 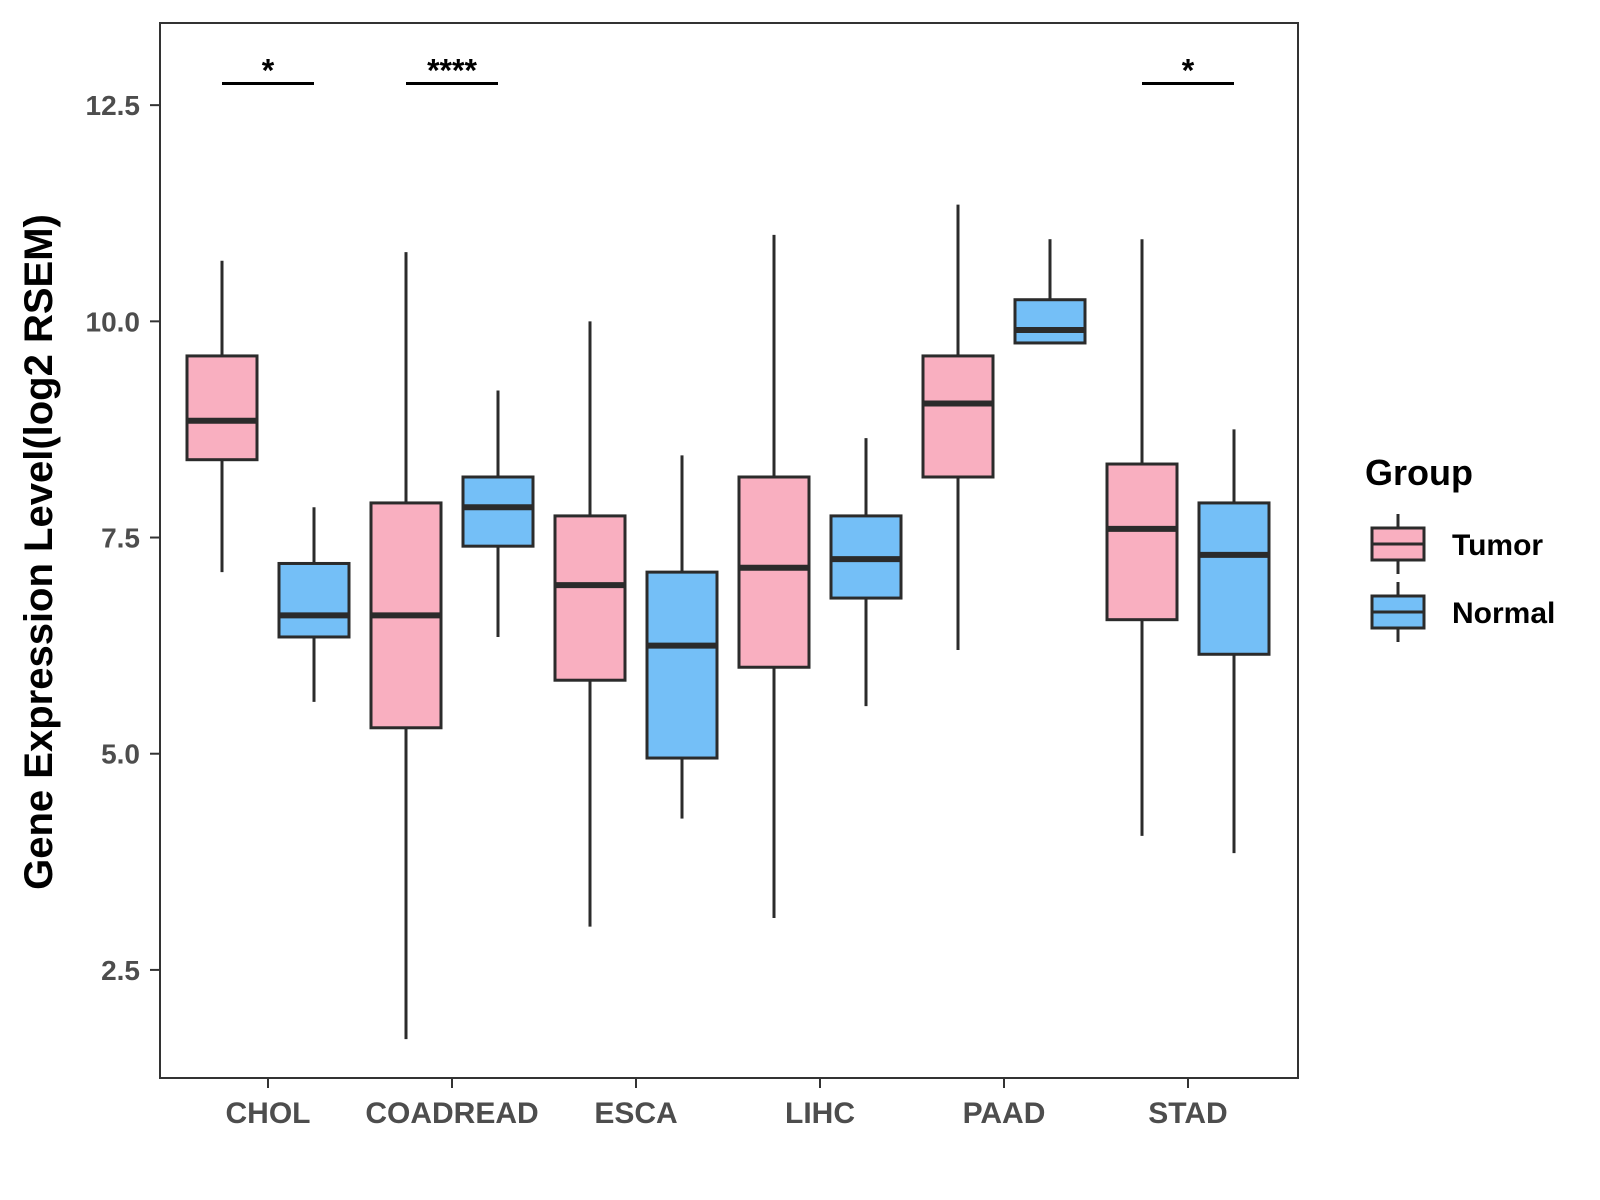 I want to click on y-tick-label: 12.5, so click(x=113, y=105).